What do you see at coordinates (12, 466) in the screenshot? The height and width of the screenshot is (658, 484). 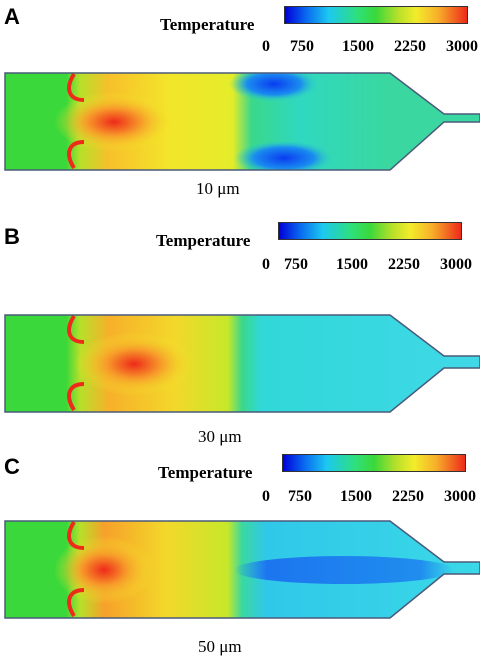 I see `panel-label-c: C` at bounding box center [12, 466].